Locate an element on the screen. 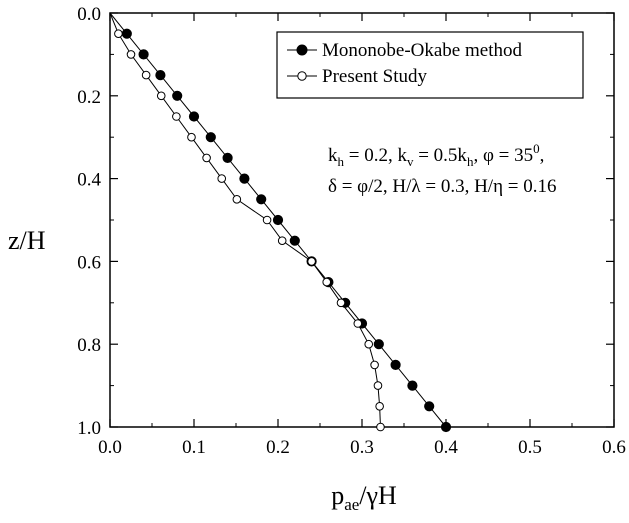 The image size is (629, 523). x-axis-title-main: p is located at coordinates (337, 495).